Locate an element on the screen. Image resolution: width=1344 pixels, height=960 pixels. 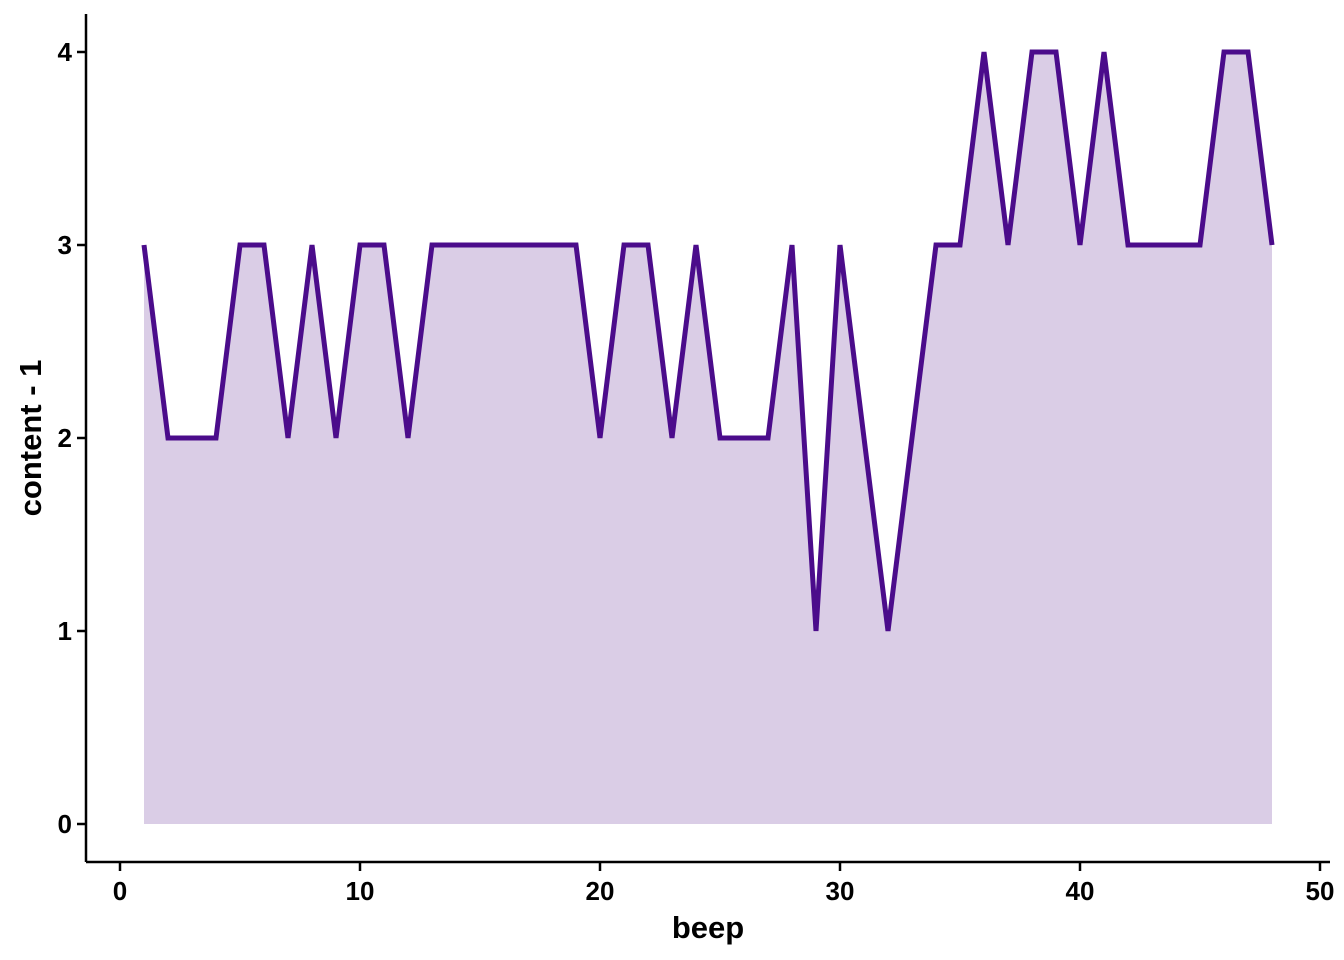
x-tick-label: 0 is located at coordinates (120, 891).